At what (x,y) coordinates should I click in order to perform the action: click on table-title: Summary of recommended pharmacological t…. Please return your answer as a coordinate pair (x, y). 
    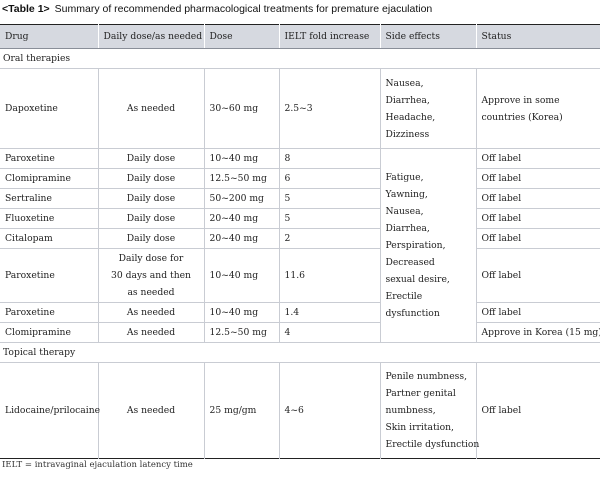
    Looking at the image, I should click on (243, 9).